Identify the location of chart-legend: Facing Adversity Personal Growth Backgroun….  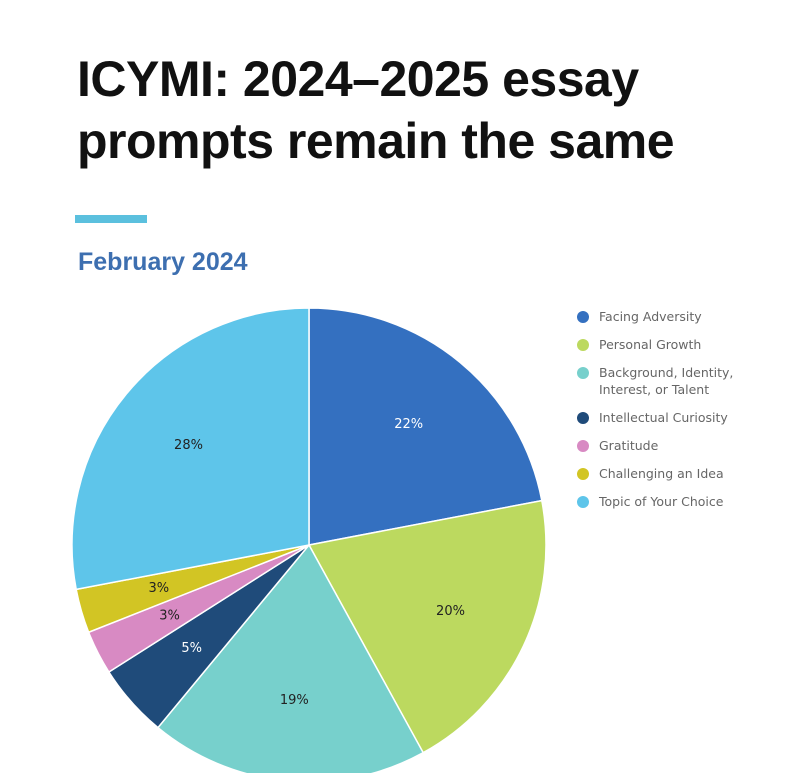
(677, 414).